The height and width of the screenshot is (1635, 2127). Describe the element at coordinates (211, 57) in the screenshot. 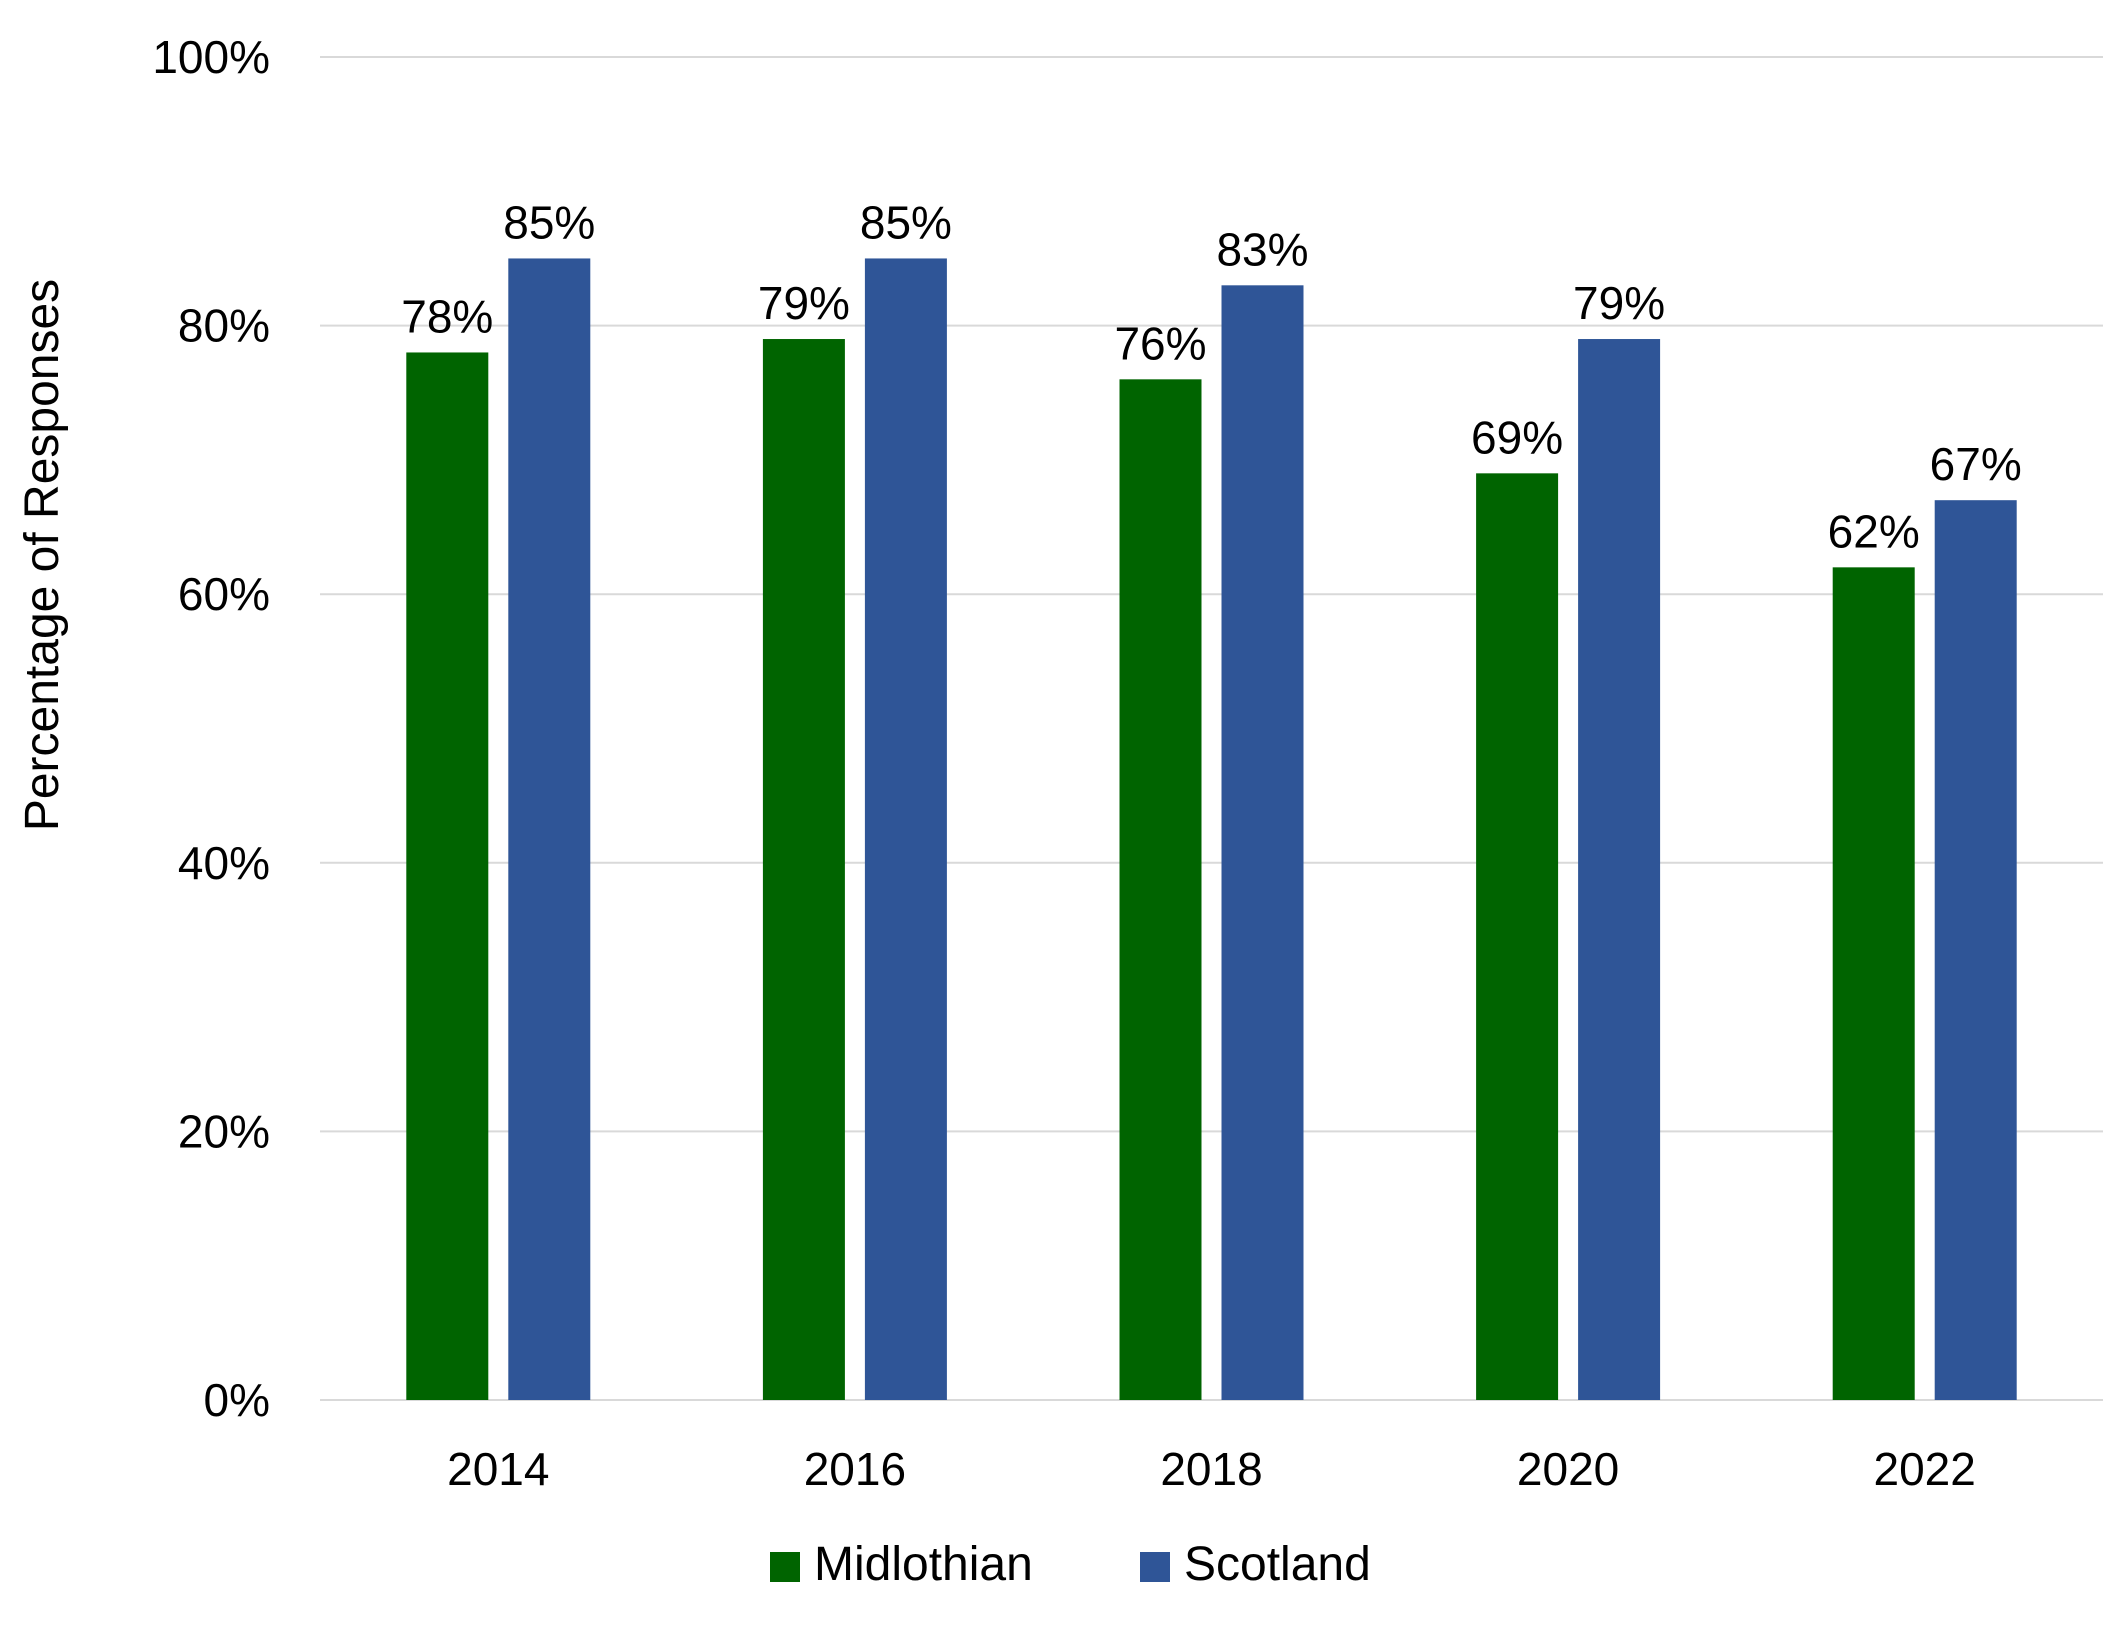

I see `y-tick-label: 100%` at that location.